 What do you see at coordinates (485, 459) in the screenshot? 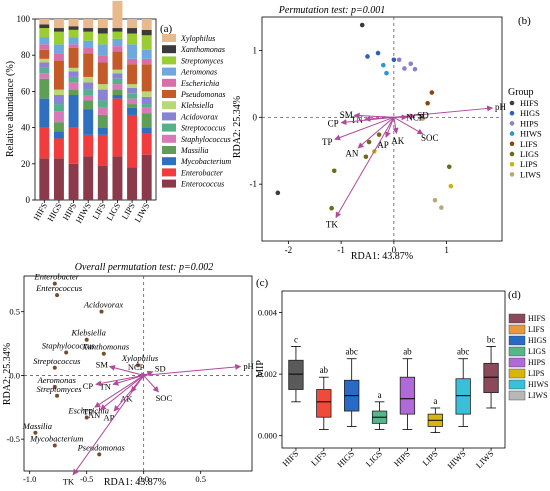
I see `panel-d-xtick-label-liws: LIWS` at bounding box center [485, 459].